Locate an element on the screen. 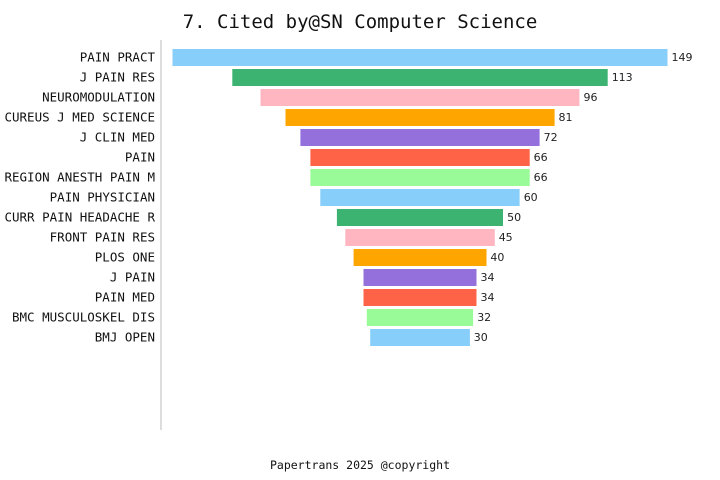  value-label: 30 is located at coordinates (481, 337).